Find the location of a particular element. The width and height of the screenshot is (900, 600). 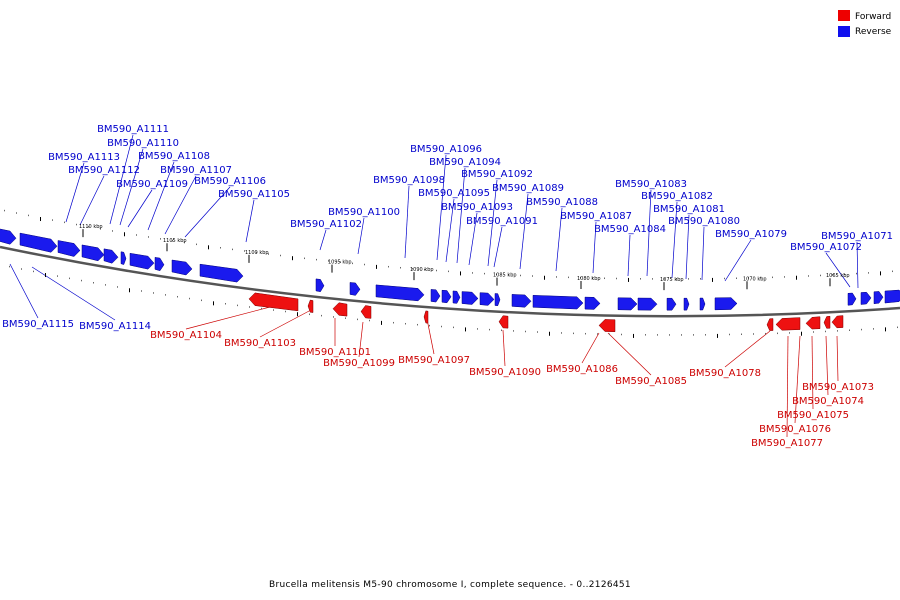

gene-label-forward: BM590_A1101 is located at coordinates (335, 352).